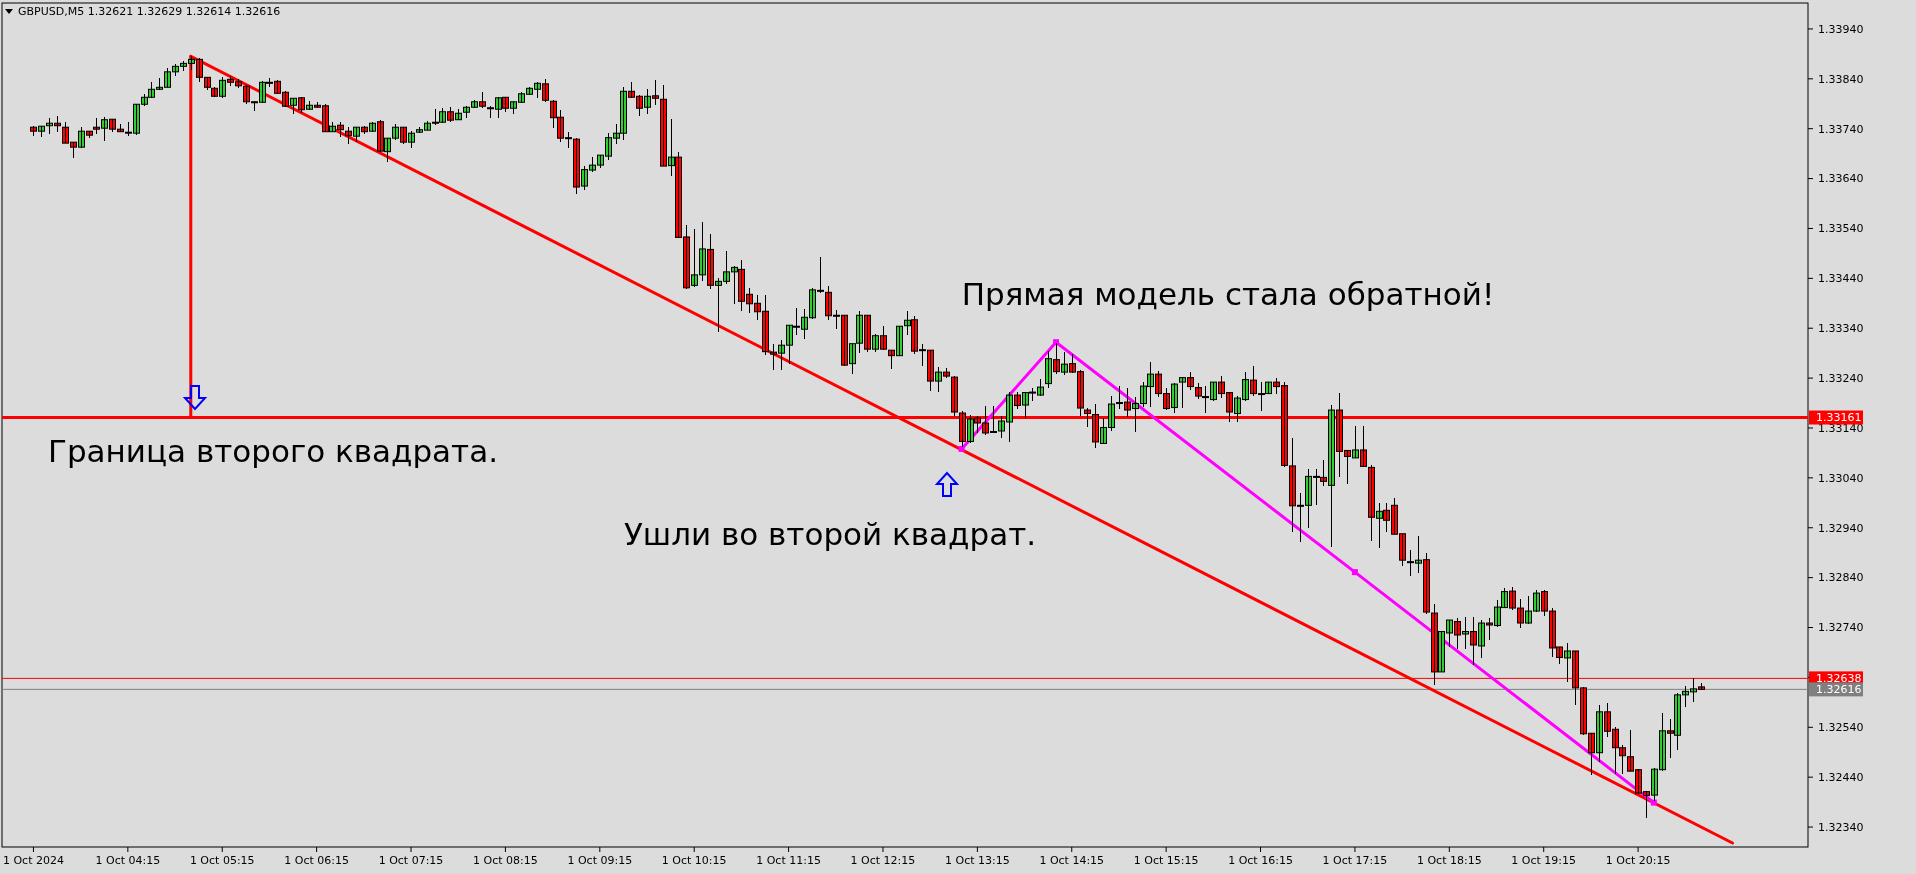 The width and height of the screenshot is (1916, 874). What do you see at coordinates (1841, 478) in the screenshot?
I see `y-tick-label: 1.33040` at bounding box center [1841, 478].